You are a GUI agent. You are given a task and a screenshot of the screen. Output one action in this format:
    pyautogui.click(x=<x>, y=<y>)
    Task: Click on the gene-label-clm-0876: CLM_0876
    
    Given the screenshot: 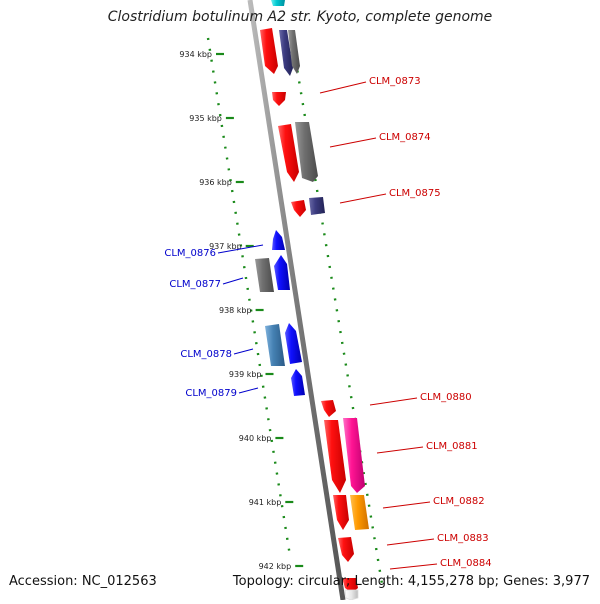 What is the action you would take?
    pyautogui.click(x=190, y=253)
    